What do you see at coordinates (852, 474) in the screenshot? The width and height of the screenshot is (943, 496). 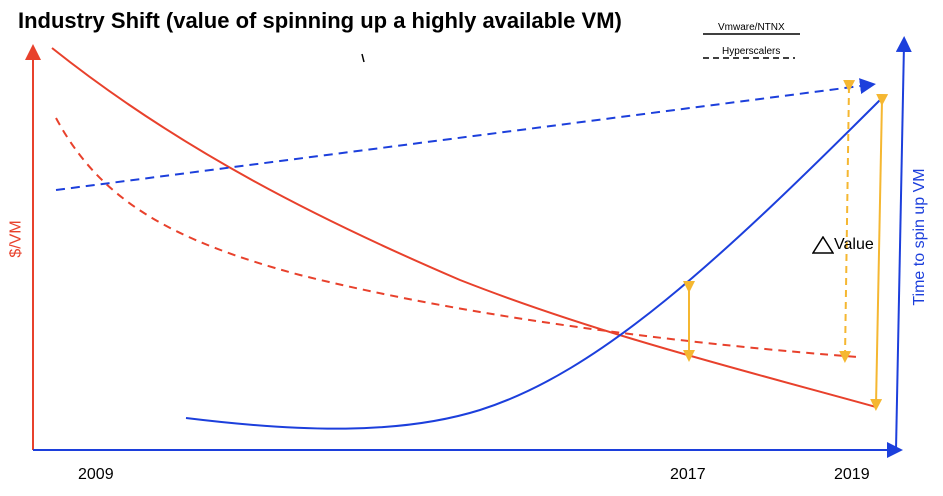 I see `year-end: 2019` at bounding box center [852, 474].